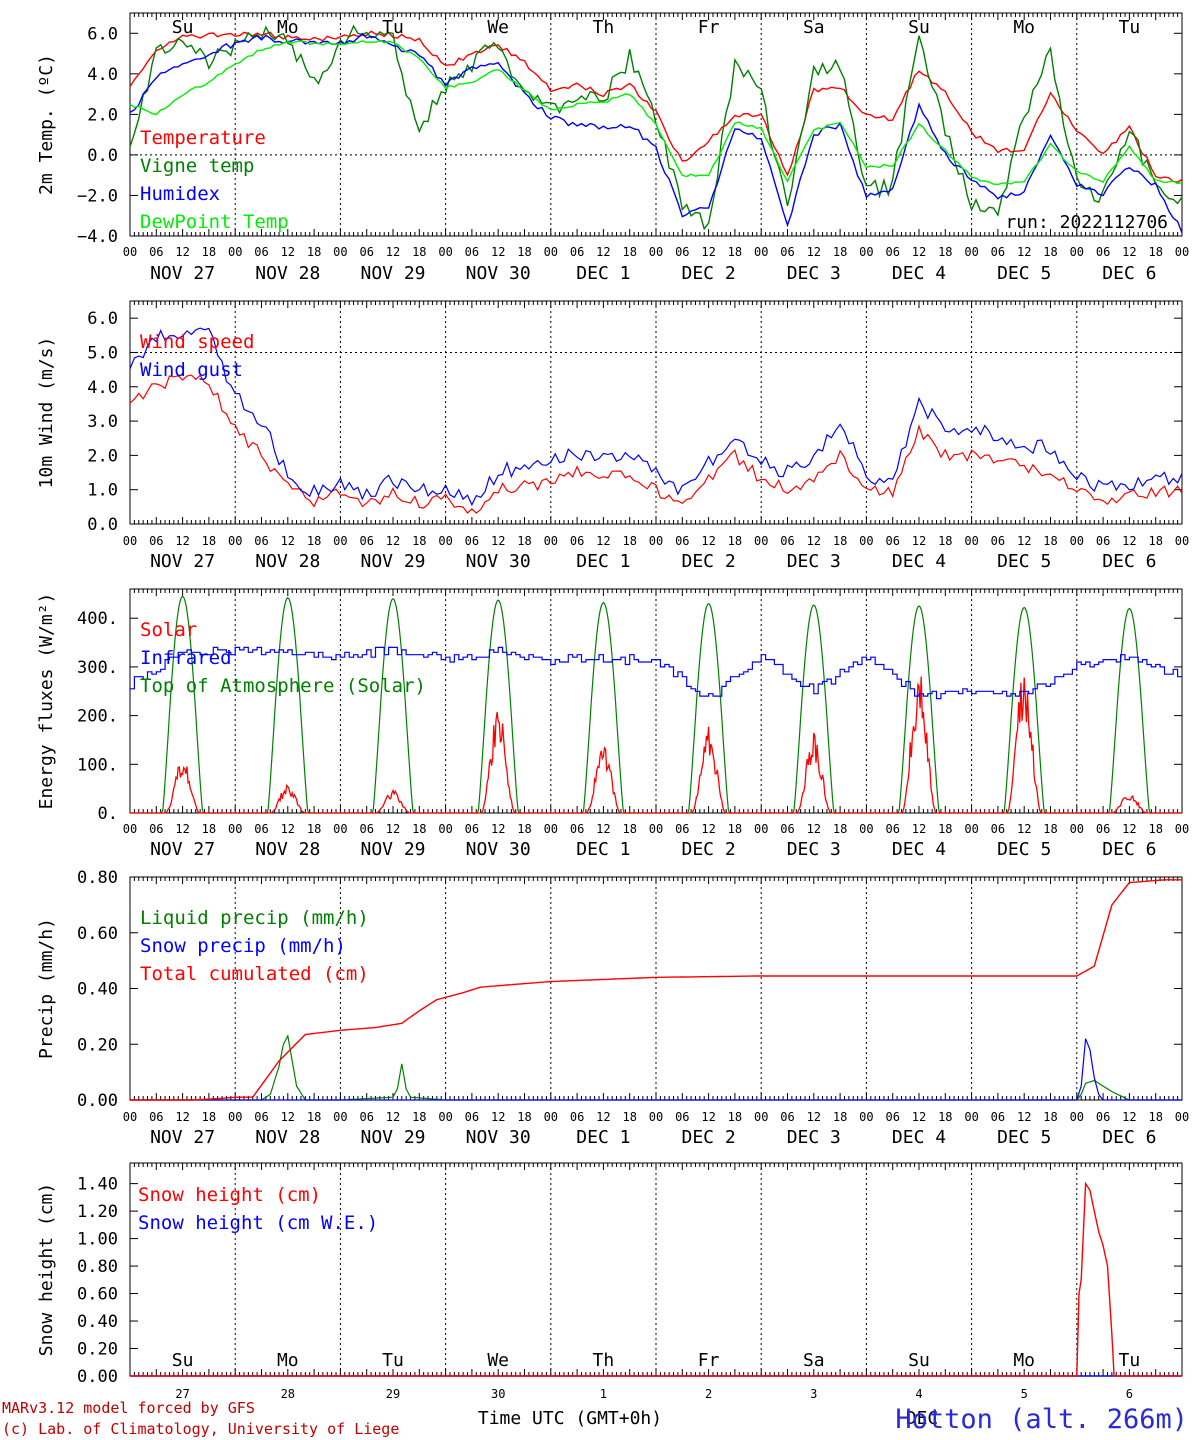  I want to click on y-tick-label: 1.00, so click(97, 1240).